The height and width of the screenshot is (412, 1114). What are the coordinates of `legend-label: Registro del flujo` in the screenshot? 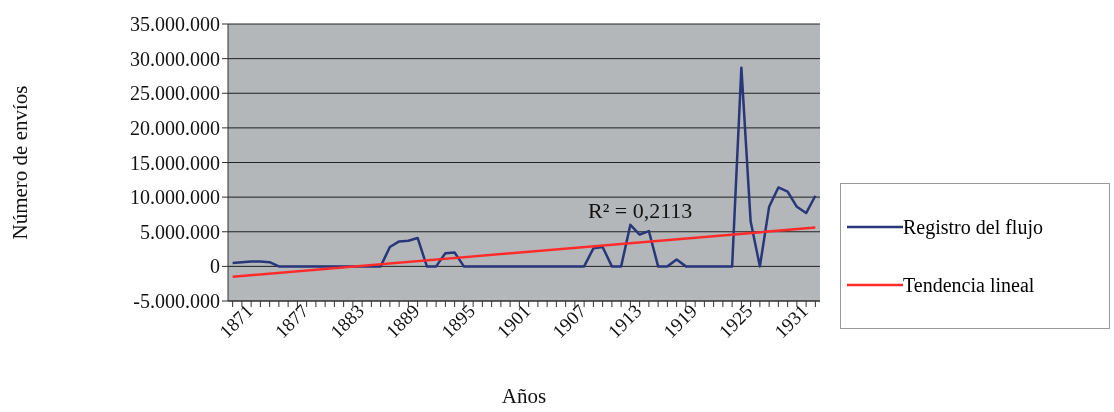 It's located at (973, 227).